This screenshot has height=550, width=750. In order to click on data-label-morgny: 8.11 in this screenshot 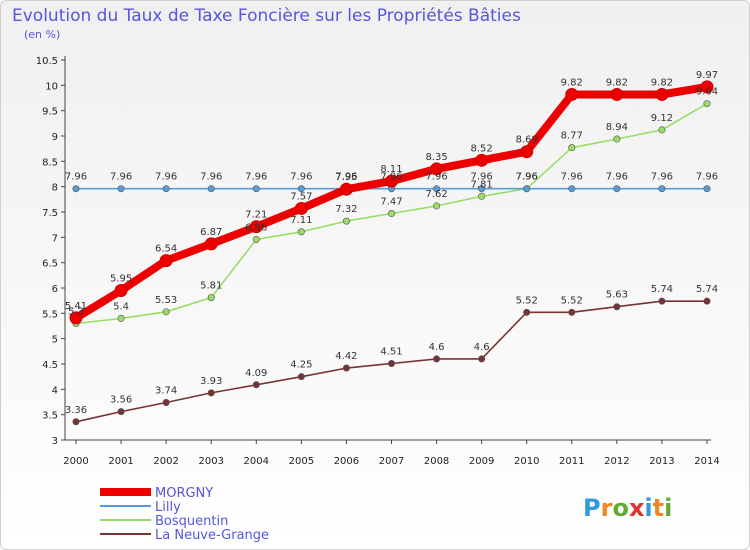, I will do `click(391, 169)`.